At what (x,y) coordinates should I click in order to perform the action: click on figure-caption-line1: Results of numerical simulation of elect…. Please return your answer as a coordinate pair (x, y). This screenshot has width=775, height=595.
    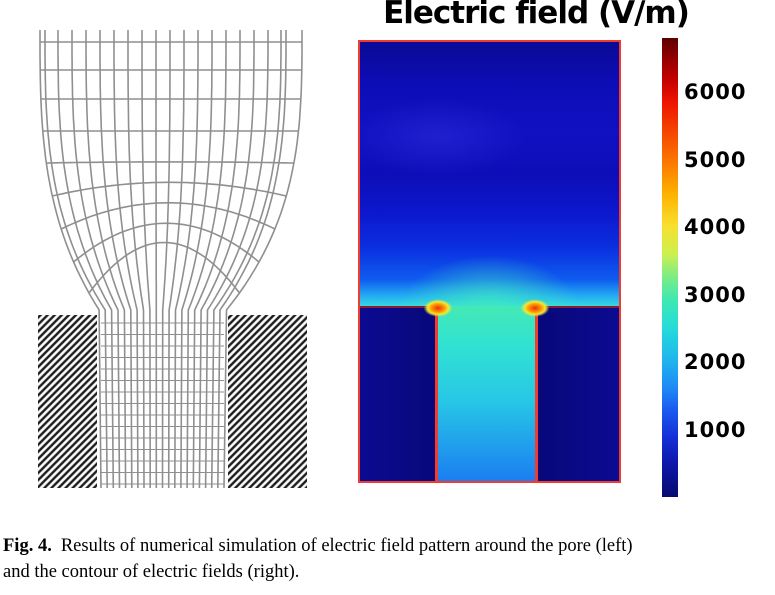
    Looking at the image, I should click on (346, 546).